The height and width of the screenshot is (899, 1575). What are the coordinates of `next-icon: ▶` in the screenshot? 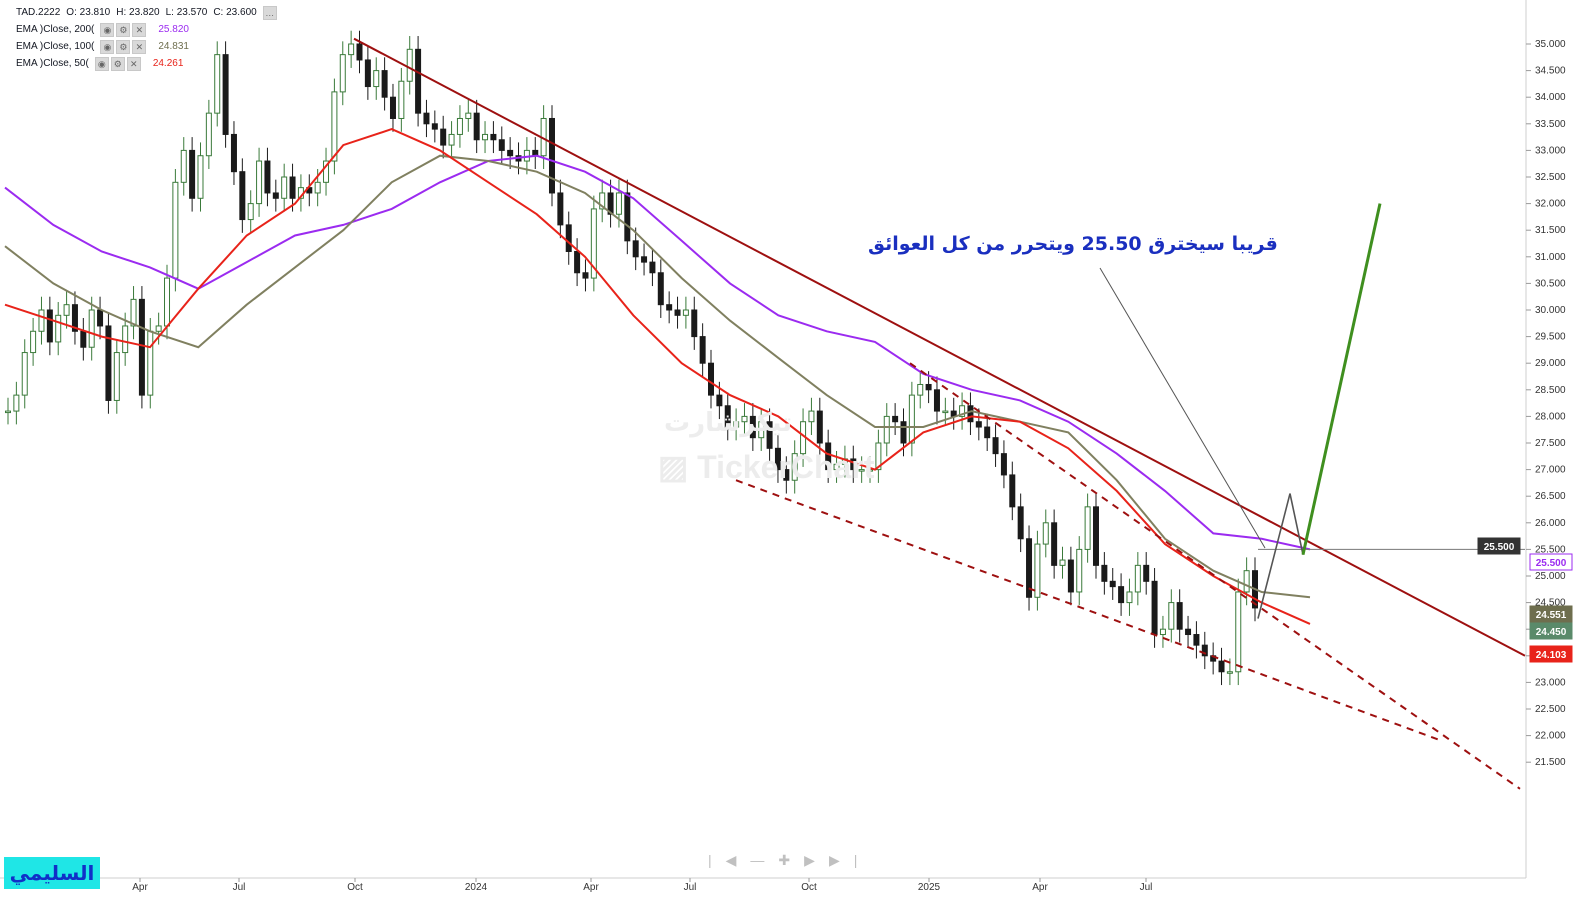 It's located at (816, 860).